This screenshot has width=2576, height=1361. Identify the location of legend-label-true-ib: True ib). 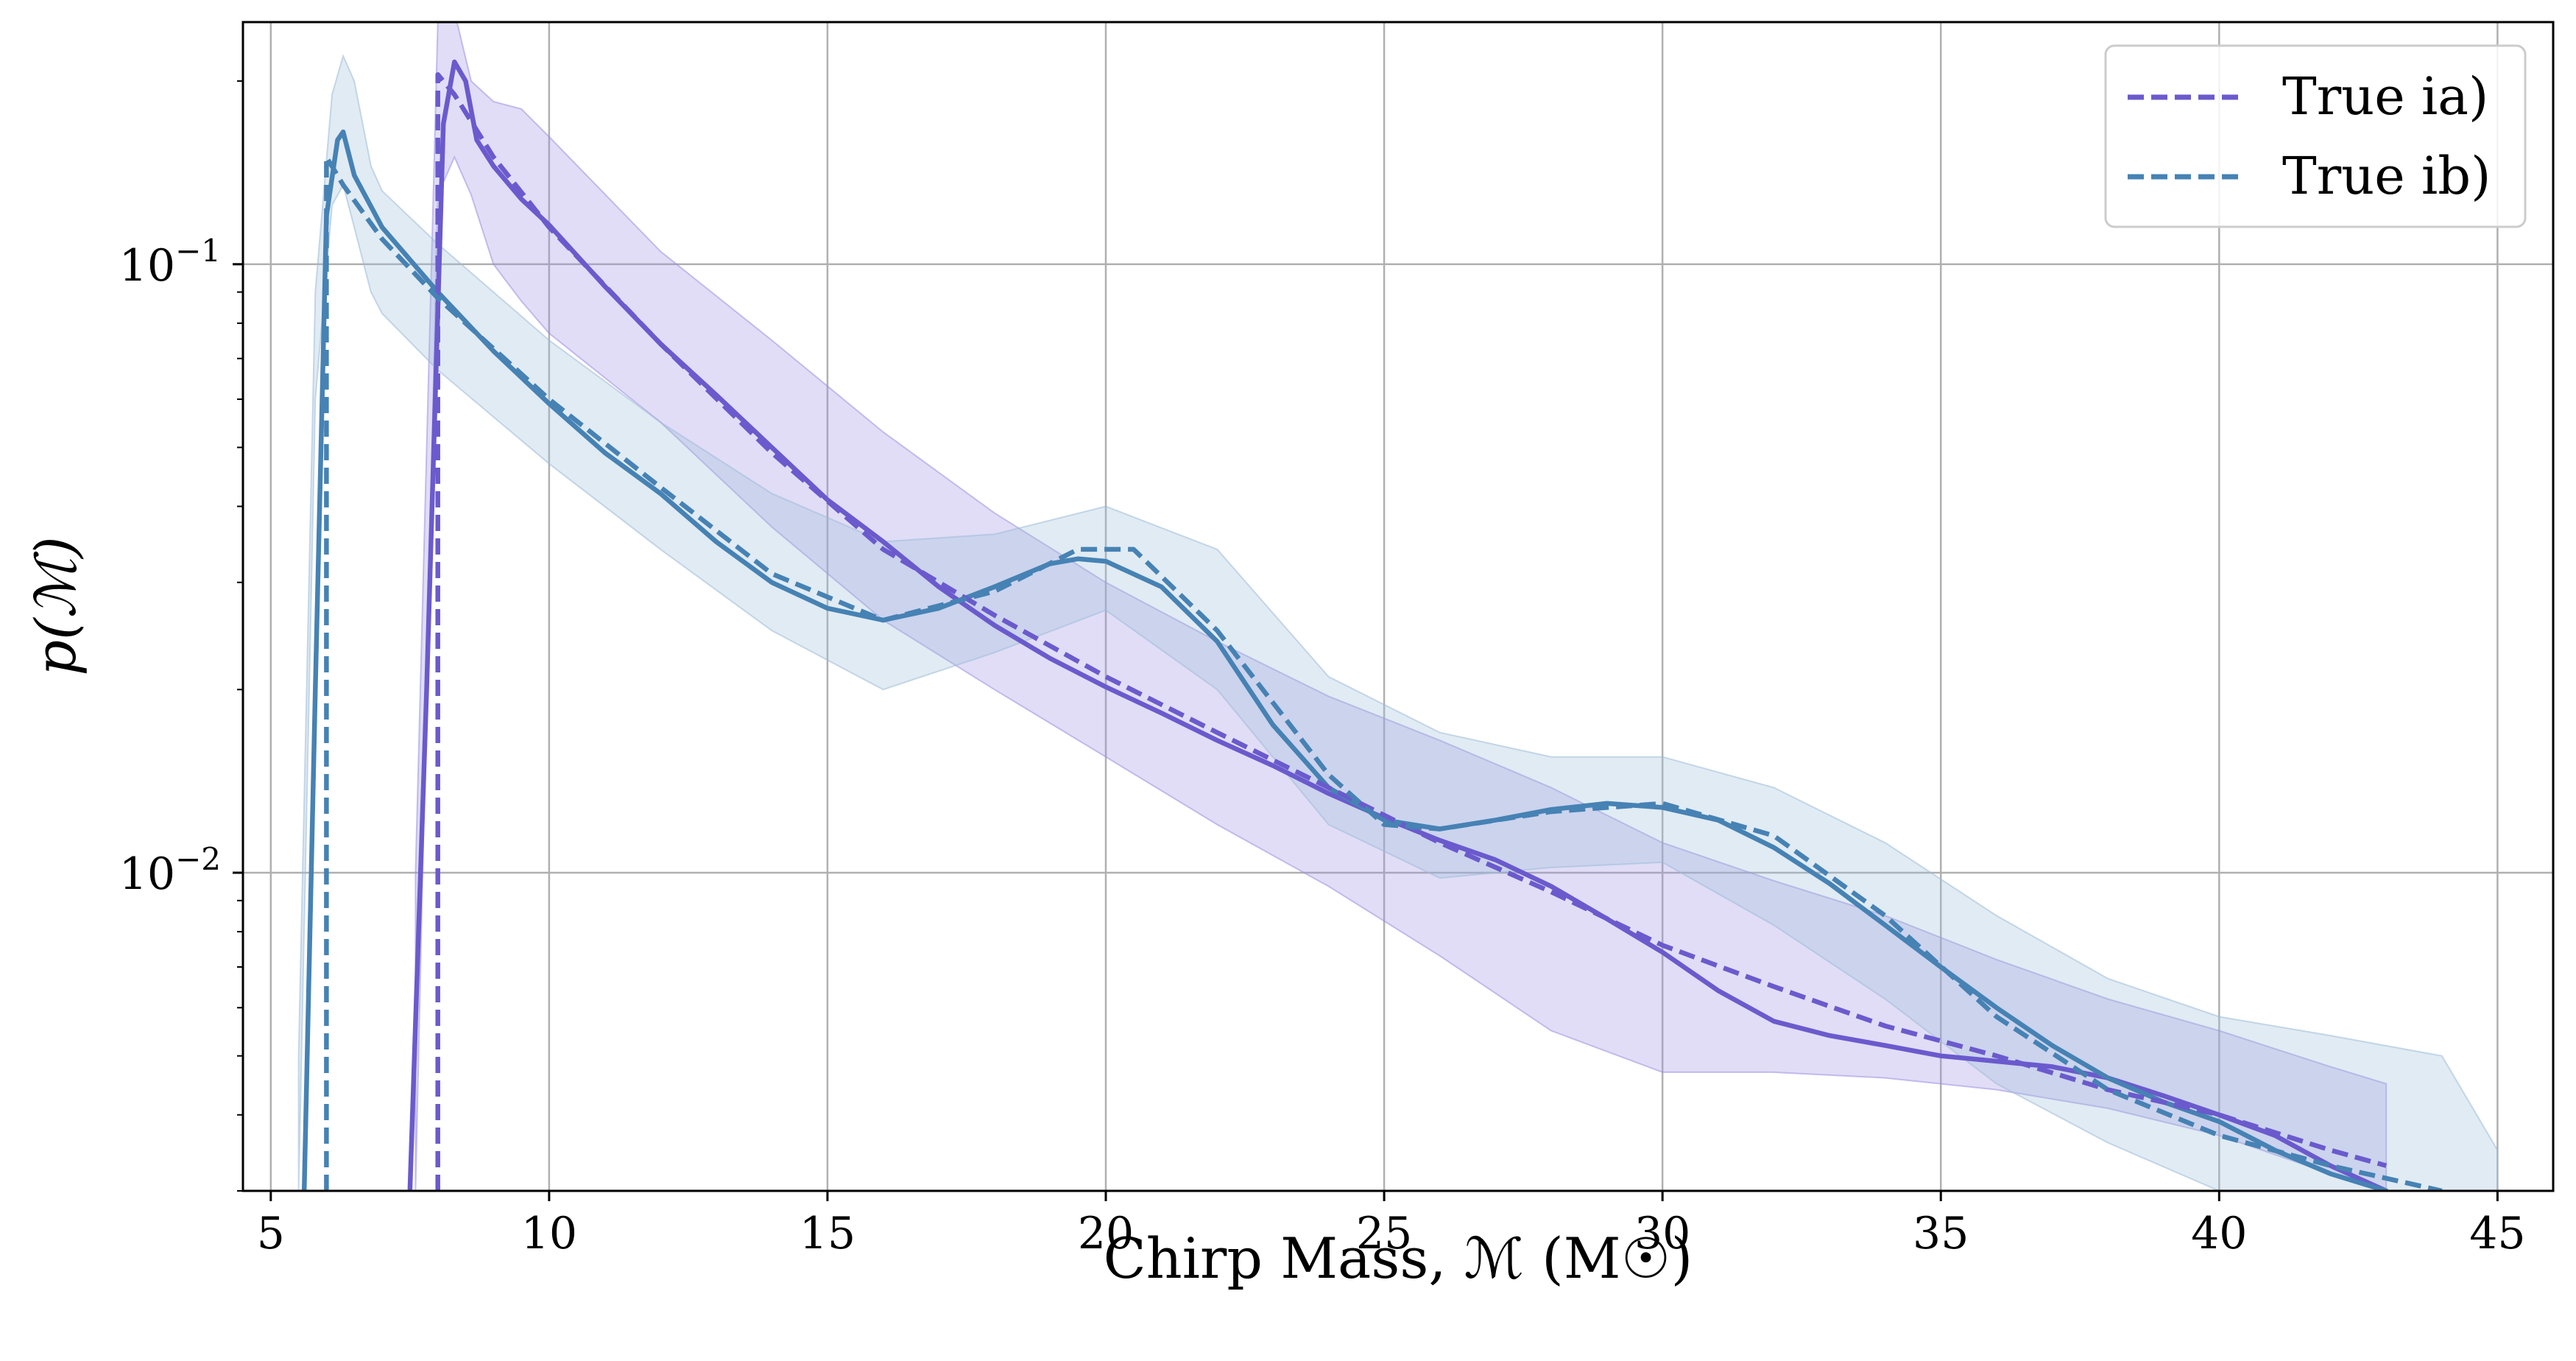
(2386, 176).